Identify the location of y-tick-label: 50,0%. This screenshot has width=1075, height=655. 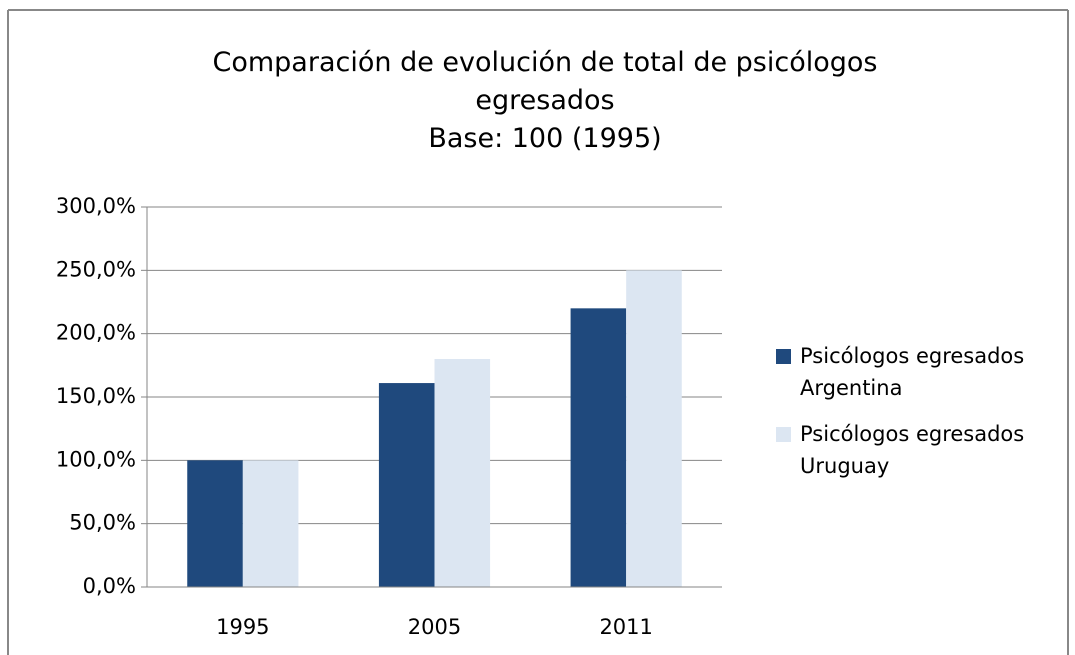
(102, 523).